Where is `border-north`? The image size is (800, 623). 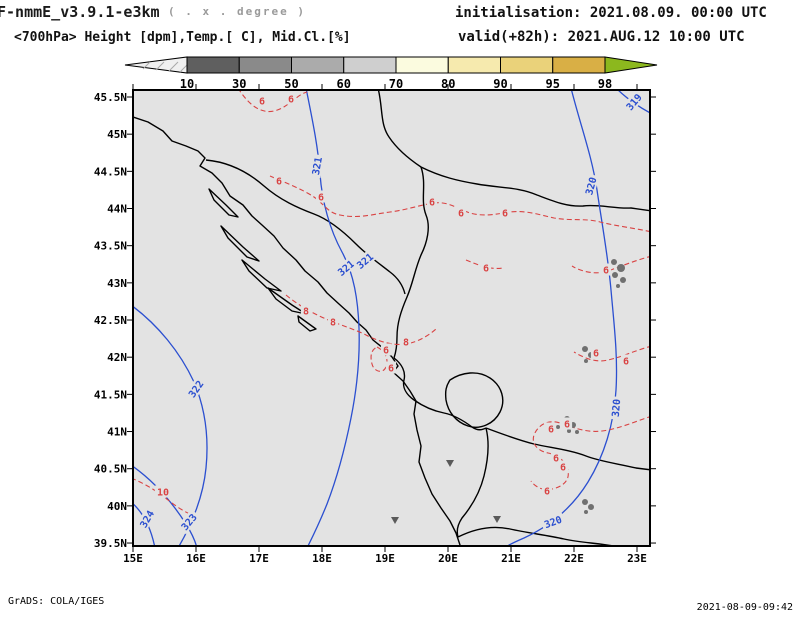
border-north is located at coordinates (399, 129).